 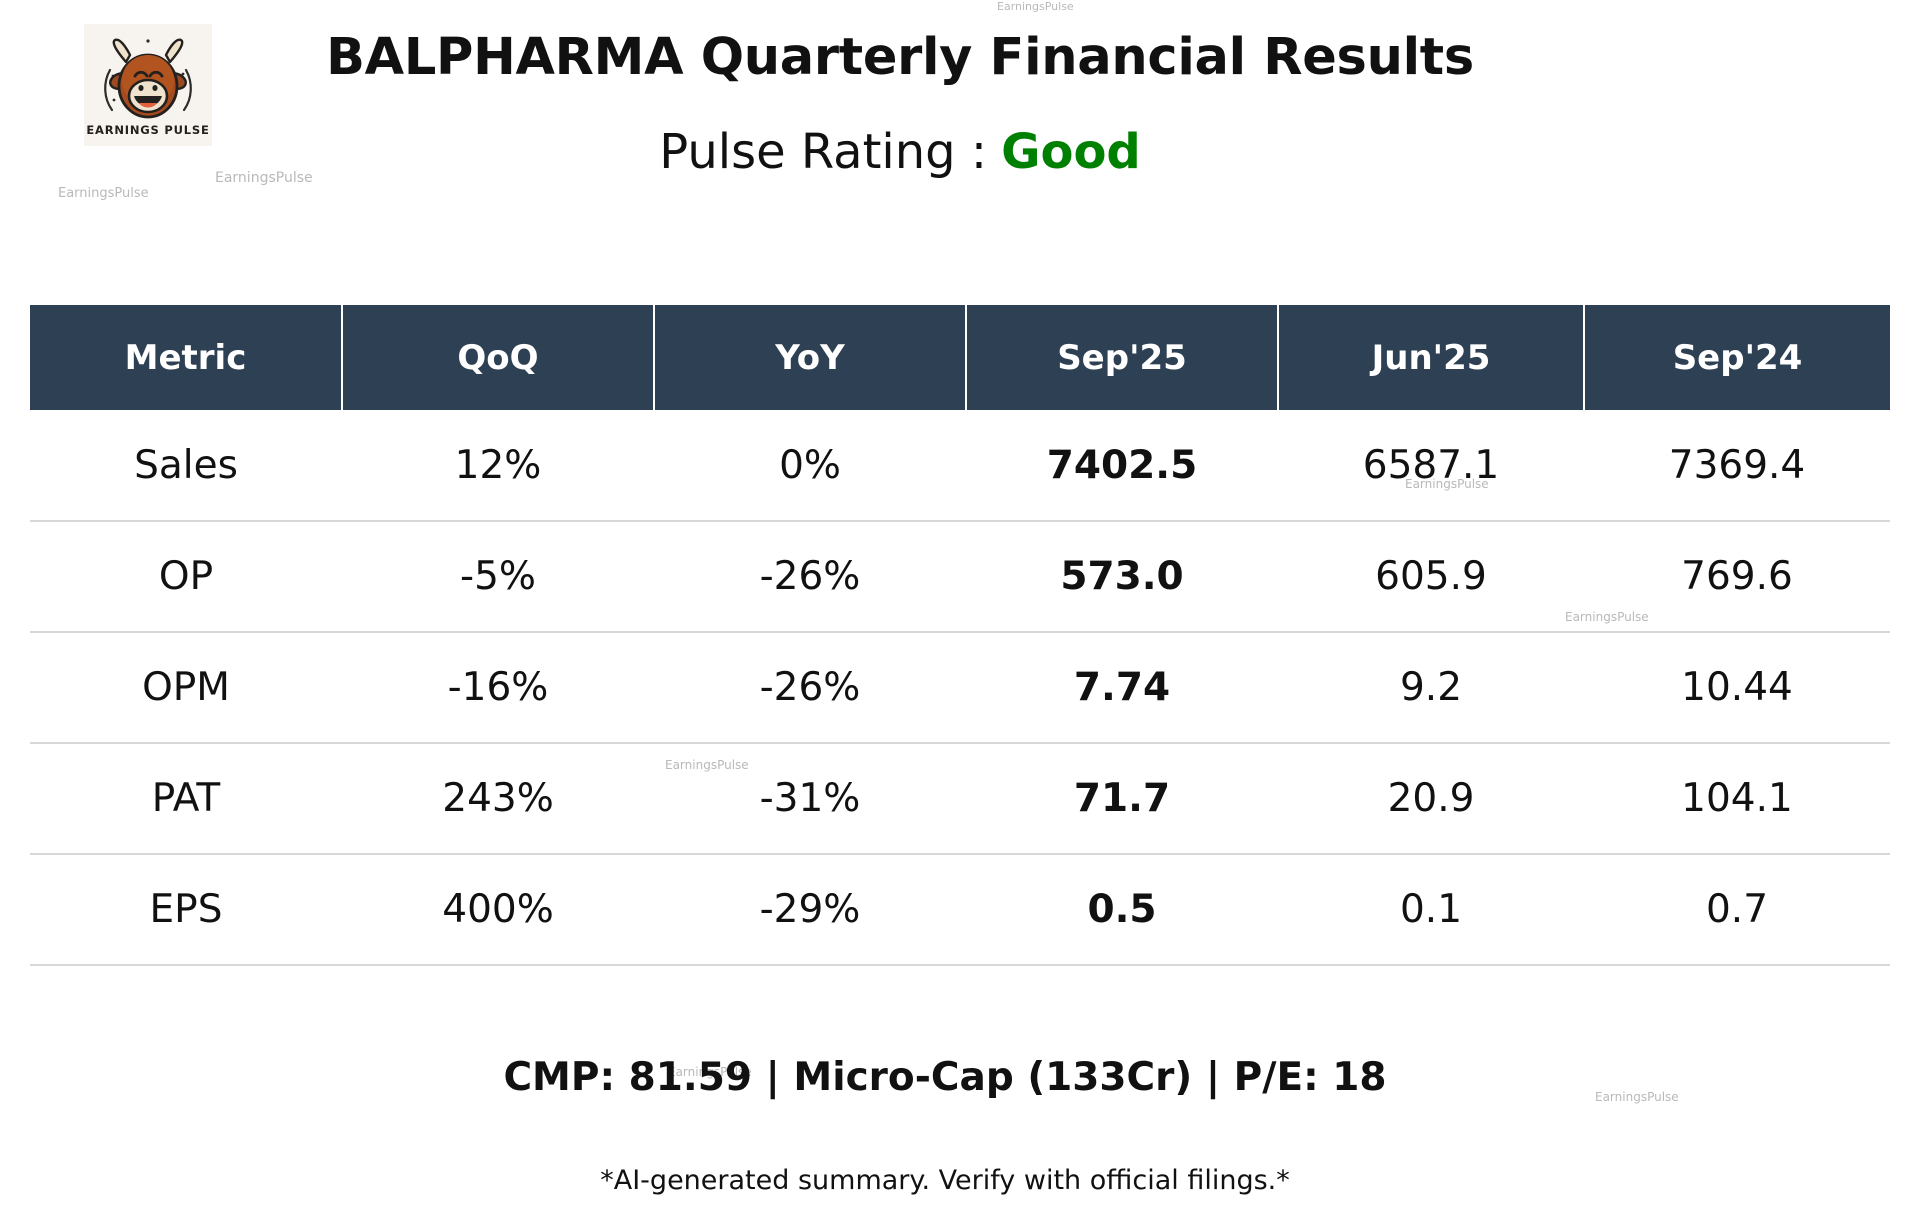 What do you see at coordinates (1122, 357) in the screenshot?
I see `column-header-sep25: Sep'25` at bounding box center [1122, 357].